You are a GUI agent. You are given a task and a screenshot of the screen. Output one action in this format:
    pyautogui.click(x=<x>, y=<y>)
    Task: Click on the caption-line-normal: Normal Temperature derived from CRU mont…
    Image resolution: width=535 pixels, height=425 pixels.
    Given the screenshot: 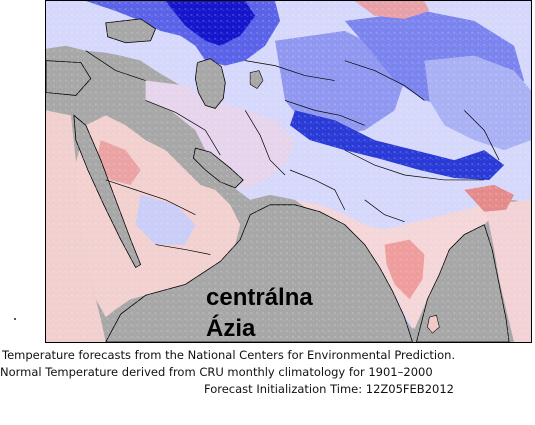 What is the action you would take?
    pyautogui.click(x=216, y=372)
    